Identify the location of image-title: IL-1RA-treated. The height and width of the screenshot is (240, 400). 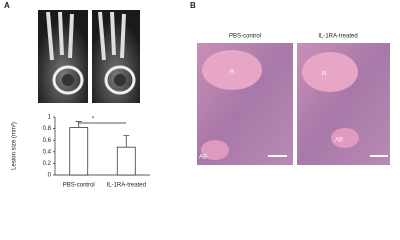
(337, 37).